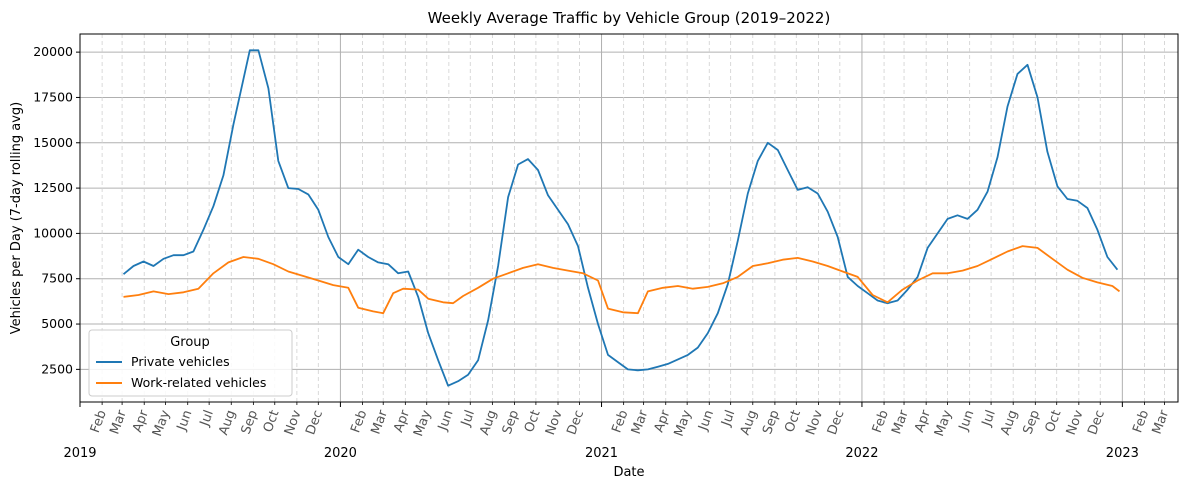  I want to click on y-tick-label: 12500, so click(53, 187).